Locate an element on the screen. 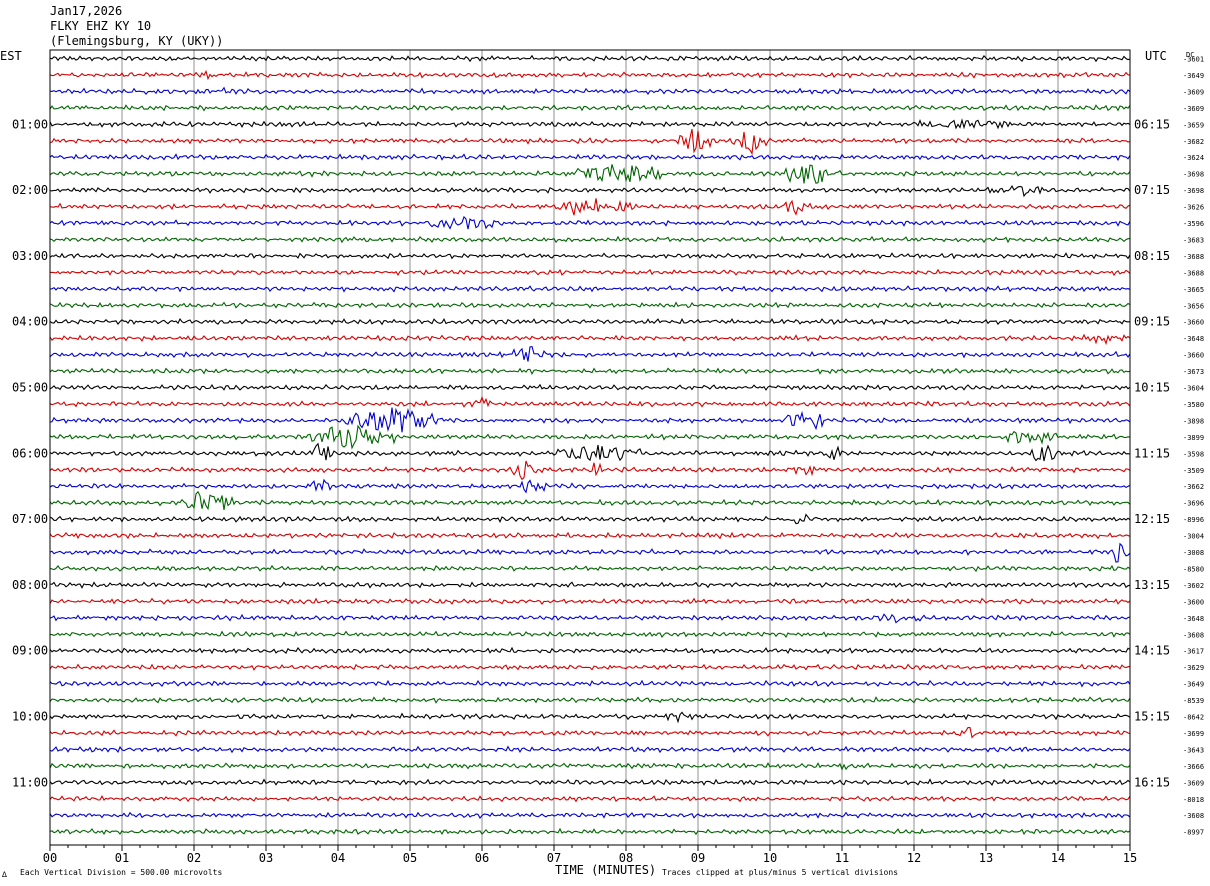 This screenshot has width=1210, height=886. dc-offset-label: -3665 is located at coordinates (1193, 290).